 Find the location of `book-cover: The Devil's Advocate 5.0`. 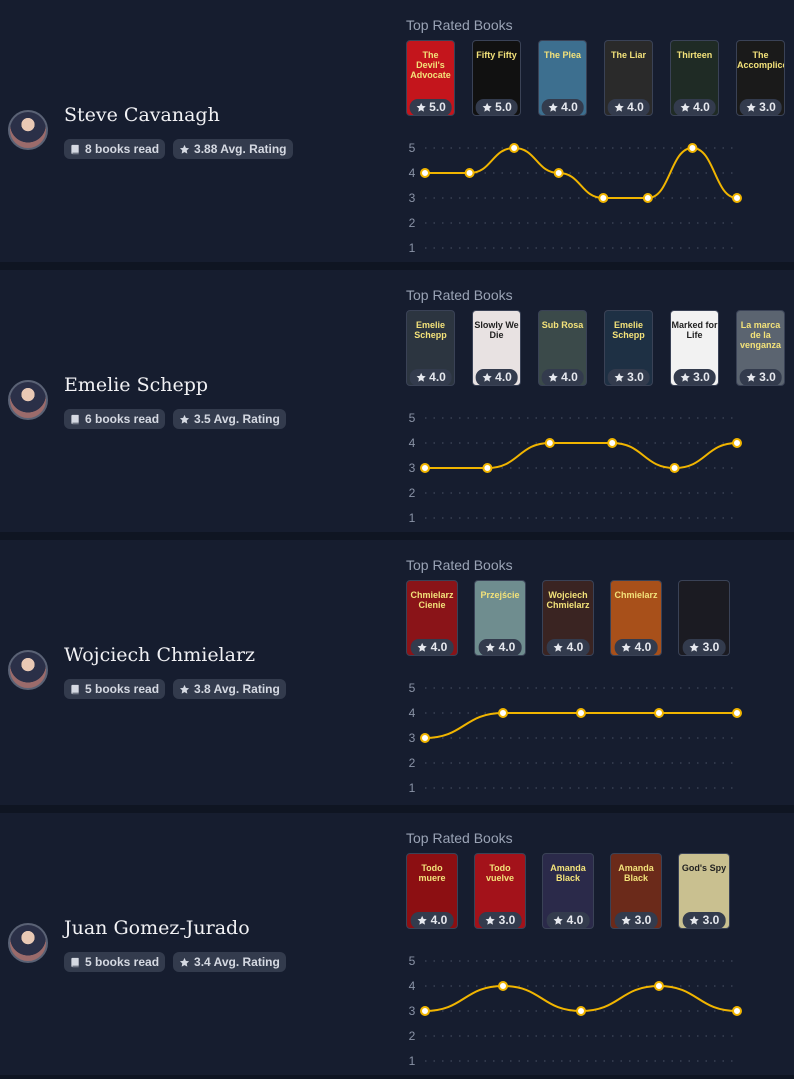

book-cover: The Devil's Advocate 5.0 is located at coordinates (430, 78).